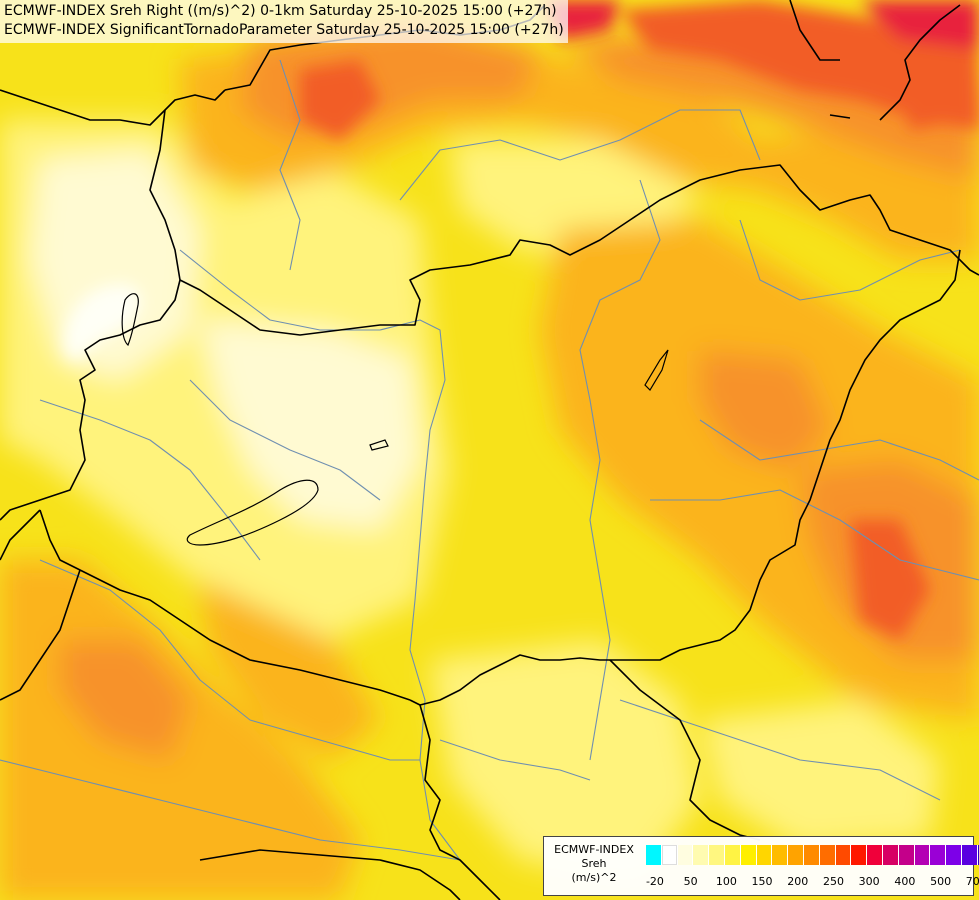  I want to click on field-red-northeast, so click(799, 65).